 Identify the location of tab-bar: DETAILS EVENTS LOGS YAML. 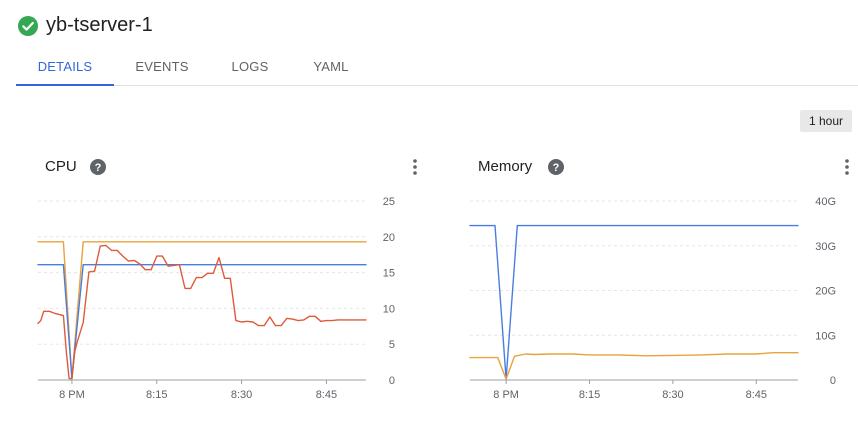
(437, 69).